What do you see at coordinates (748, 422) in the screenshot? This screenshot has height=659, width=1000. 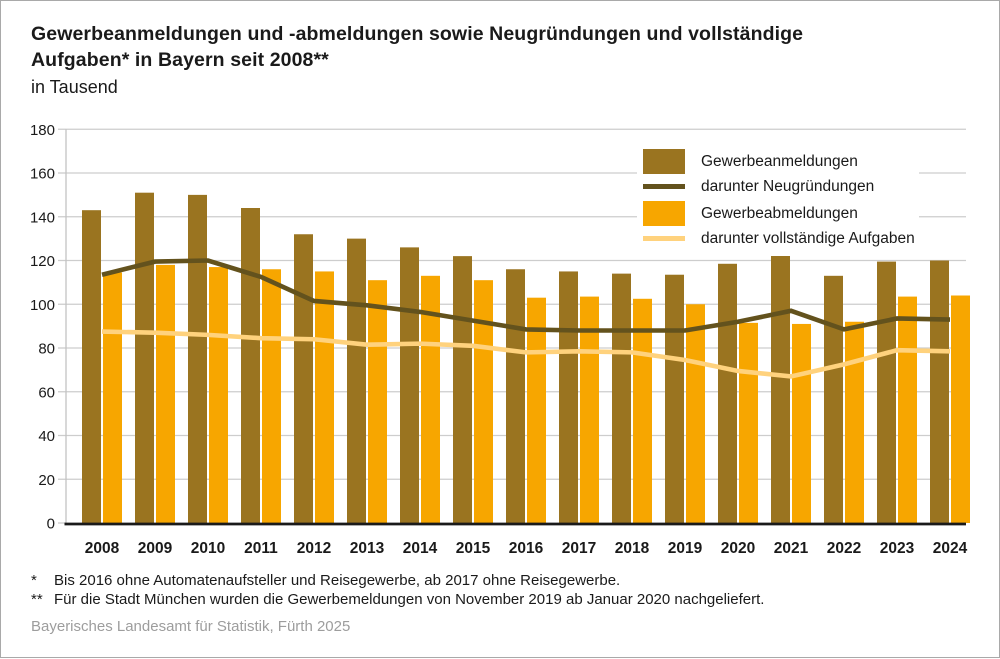 I see `bar-abmeldungen-2020` at bounding box center [748, 422].